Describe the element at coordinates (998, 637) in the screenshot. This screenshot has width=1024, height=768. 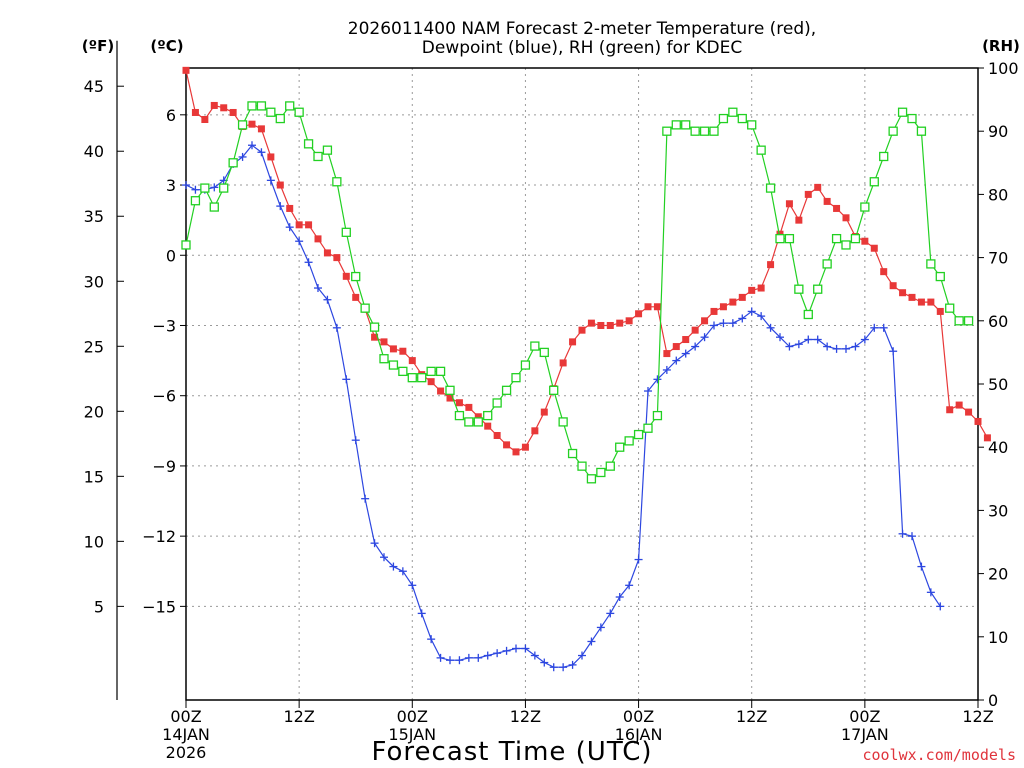
I see `rh-tick-label: 10` at that location.